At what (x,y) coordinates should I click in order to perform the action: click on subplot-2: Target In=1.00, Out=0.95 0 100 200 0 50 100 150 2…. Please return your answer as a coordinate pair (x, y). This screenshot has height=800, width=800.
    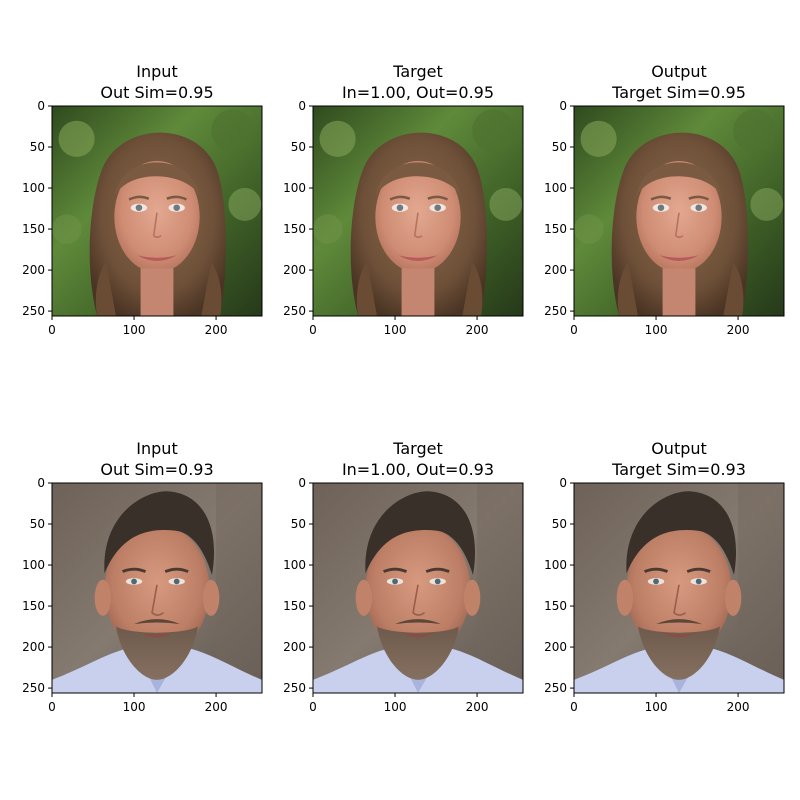
    Looking at the image, I should click on (404, 199).